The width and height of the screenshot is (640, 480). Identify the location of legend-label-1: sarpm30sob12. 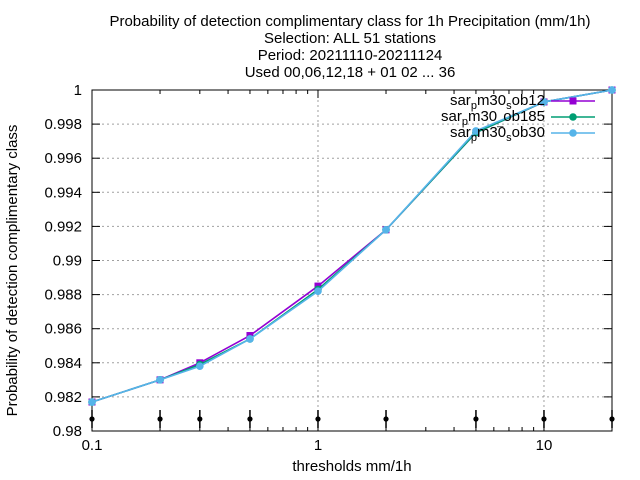
(497, 102).